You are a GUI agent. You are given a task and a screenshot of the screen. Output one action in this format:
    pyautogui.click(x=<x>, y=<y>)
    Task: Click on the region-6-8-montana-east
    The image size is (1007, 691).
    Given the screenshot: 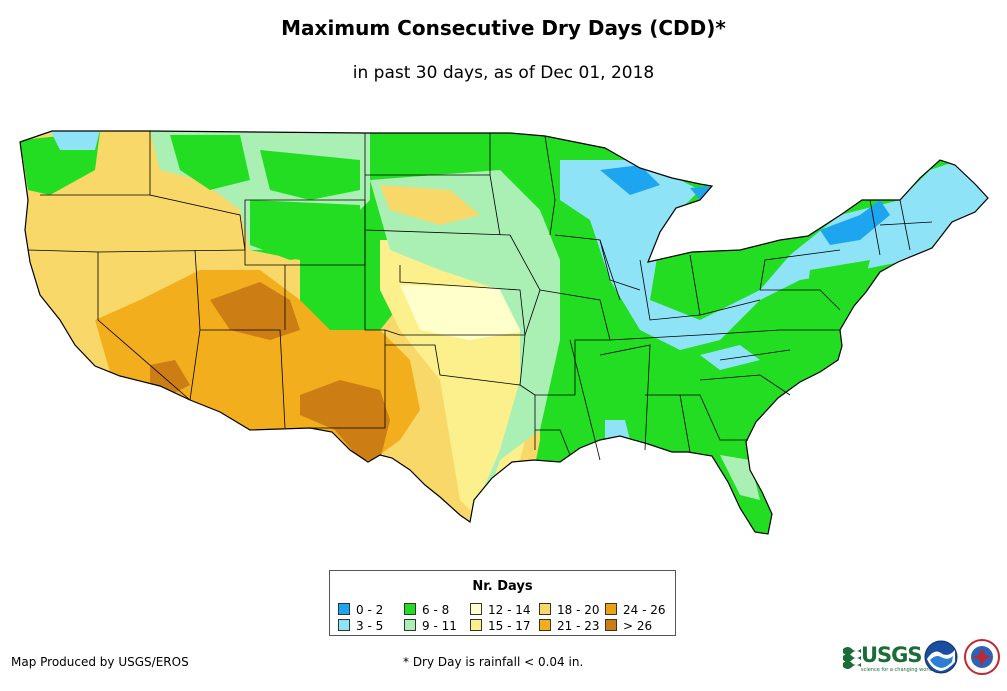 What is the action you would take?
    pyautogui.click(x=310, y=175)
    